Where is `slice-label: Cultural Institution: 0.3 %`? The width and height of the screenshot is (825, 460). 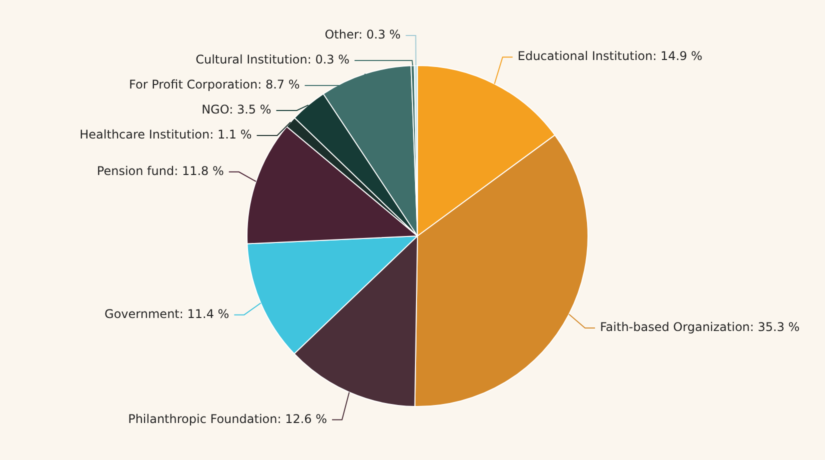
slice-label: Cultural Institution: 0.3 % is located at coordinates (273, 59).